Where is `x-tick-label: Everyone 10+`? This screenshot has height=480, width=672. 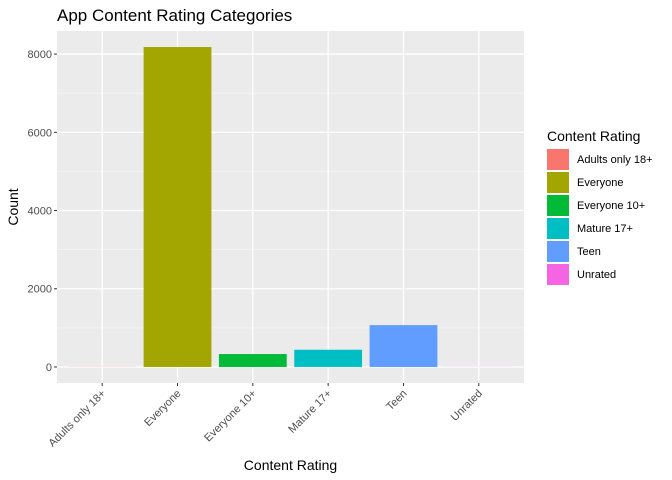 x-tick-label: Everyone 10+ is located at coordinates (230, 416).